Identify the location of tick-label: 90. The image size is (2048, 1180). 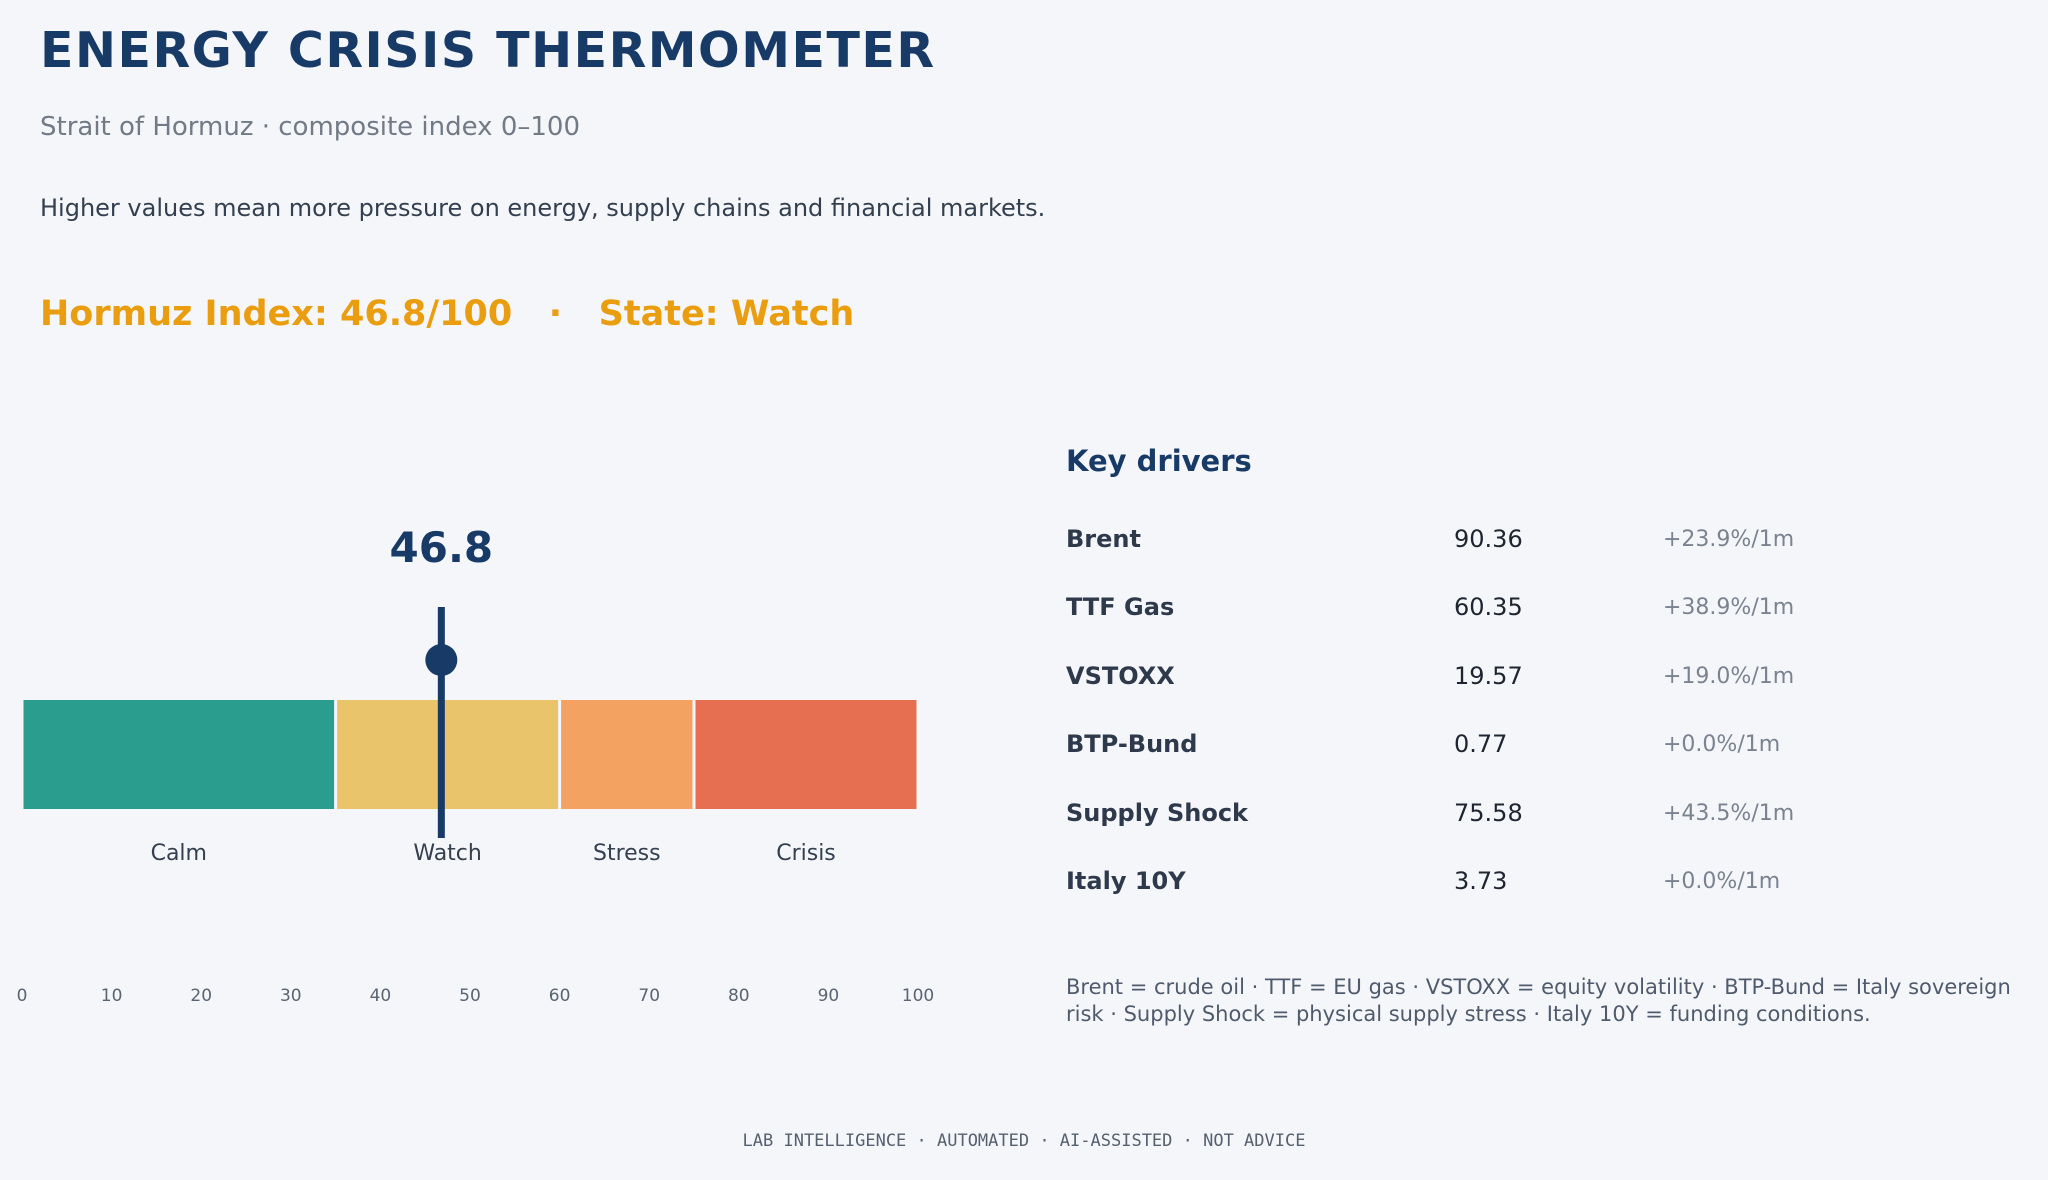
(829, 996).